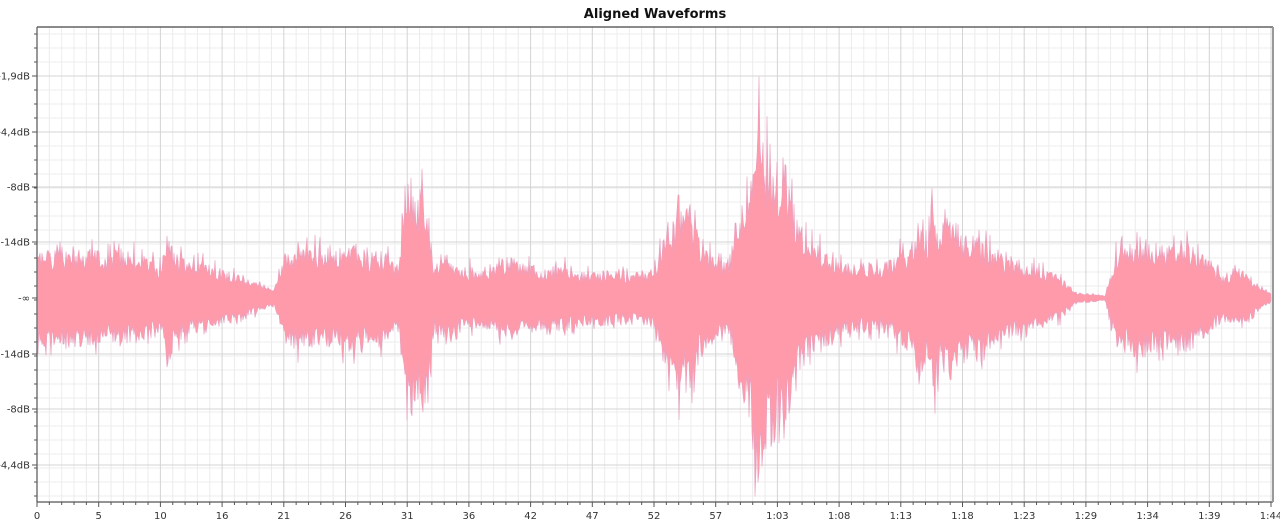 This screenshot has width=1280, height=527. I want to click on x-tick-label: 47, so click(592, 516).